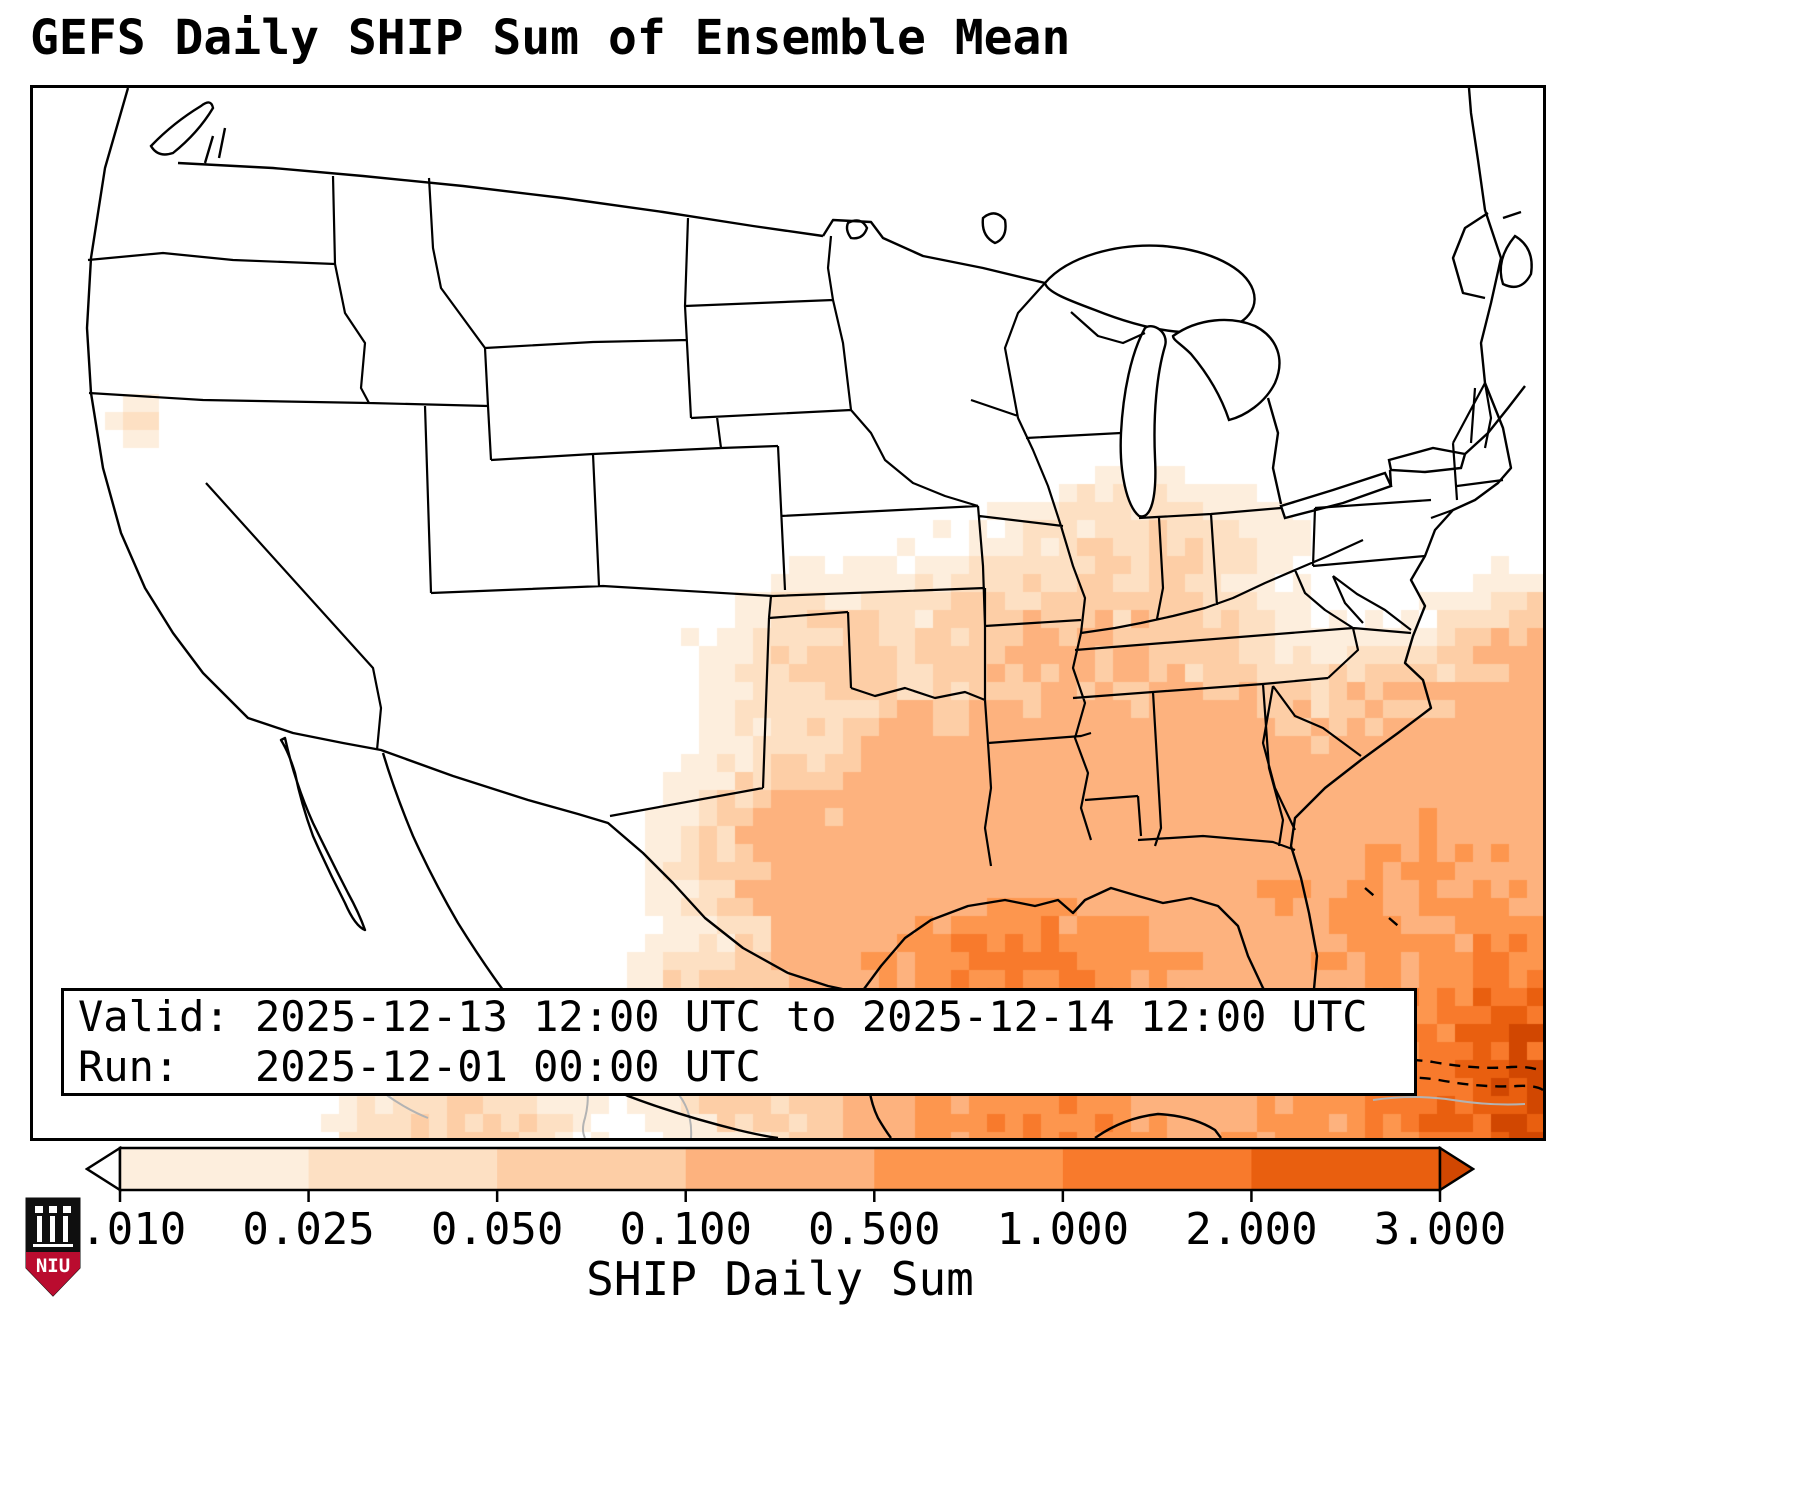  Describe the element at coordinates (780, 1229) in the screenshot. I see `colorbar-tick-labels: 0.010 0.025 0.050 0.100 0.500 1.000 2.000 3.000` at that location.